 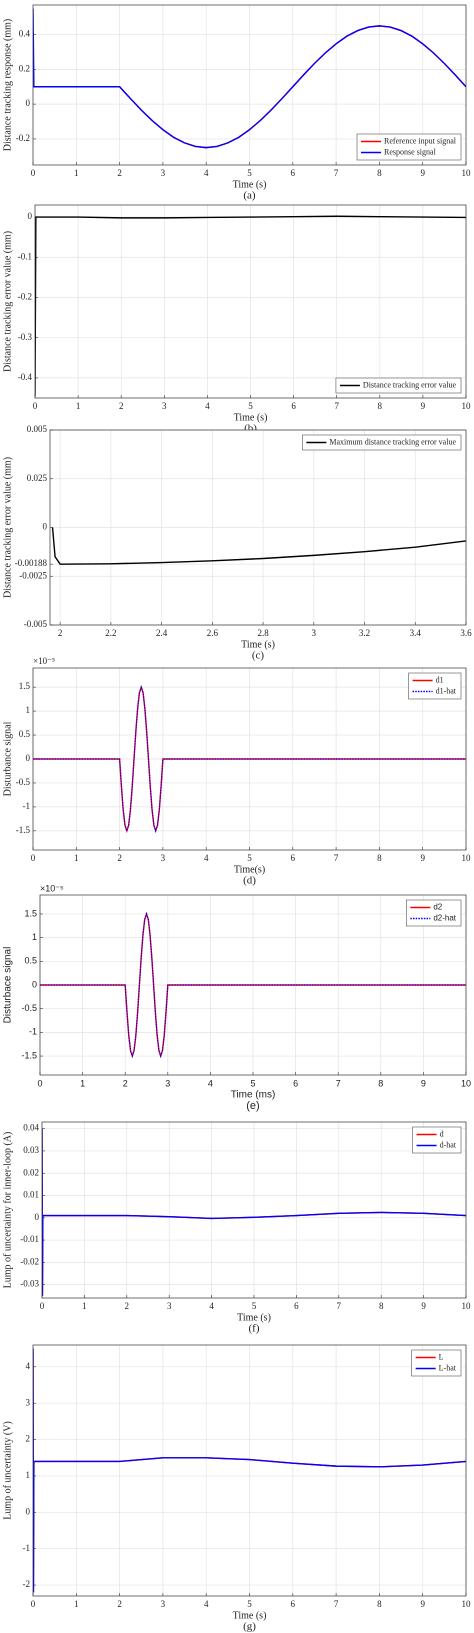 What do you see at coordinates (29, 1239) in the screenshot?
I see `y-tick-label: -0.01` at bounding box center [29, 1239].